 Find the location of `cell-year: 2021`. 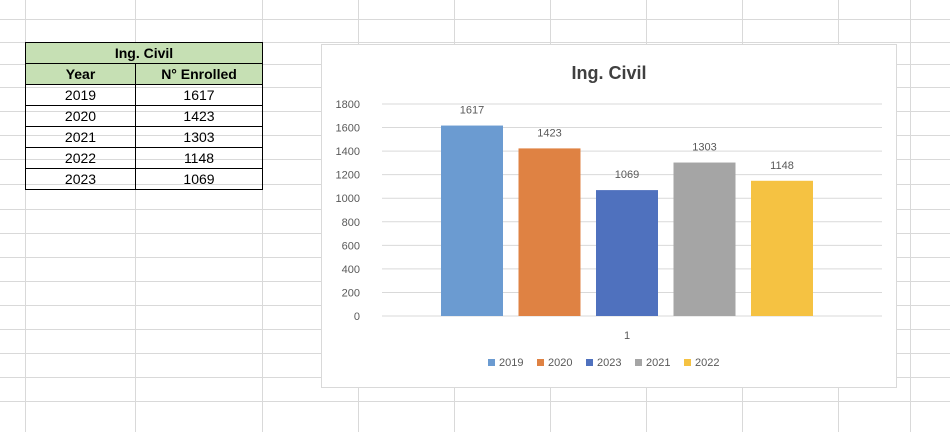

cell-year: 2021 is located at coordinates (80, 137).